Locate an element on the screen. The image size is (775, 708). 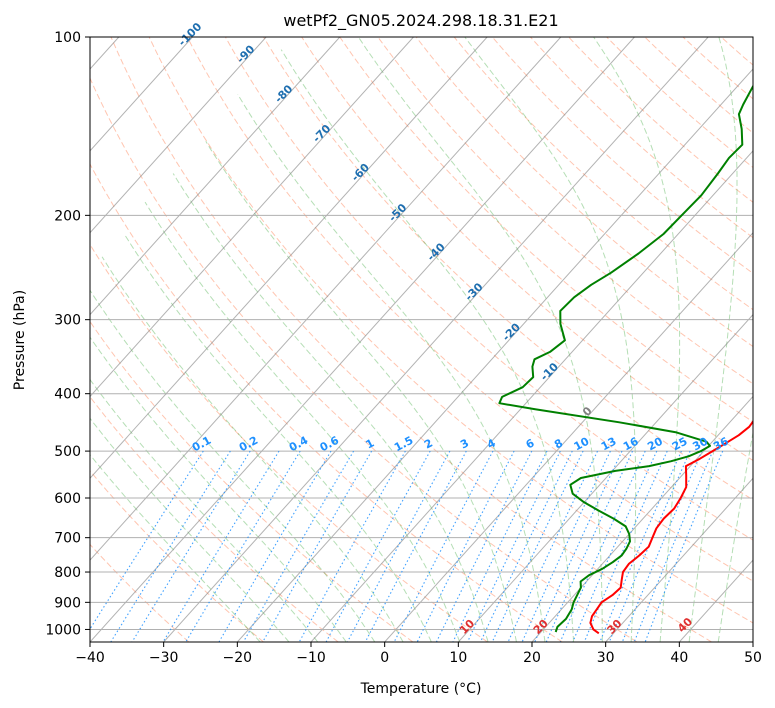
y-tick-label: 200 is located at coordinates (67, 216).